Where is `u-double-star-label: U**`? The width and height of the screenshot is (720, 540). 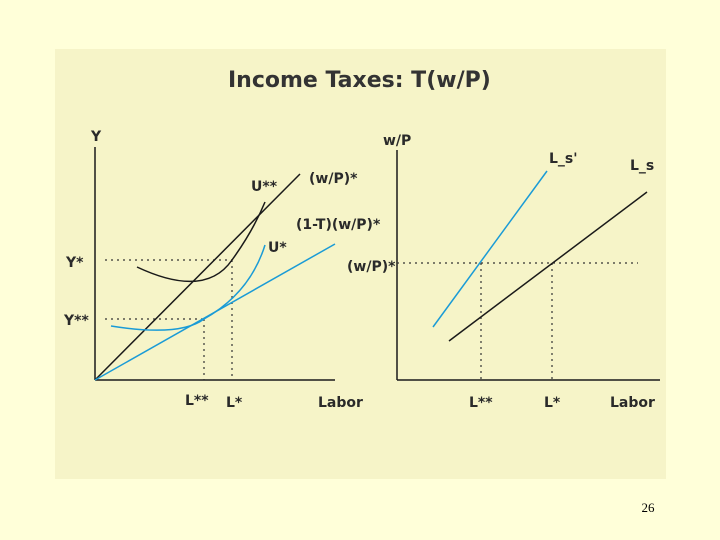
u-double-star-label: U** is located at coordinates (264, 187).